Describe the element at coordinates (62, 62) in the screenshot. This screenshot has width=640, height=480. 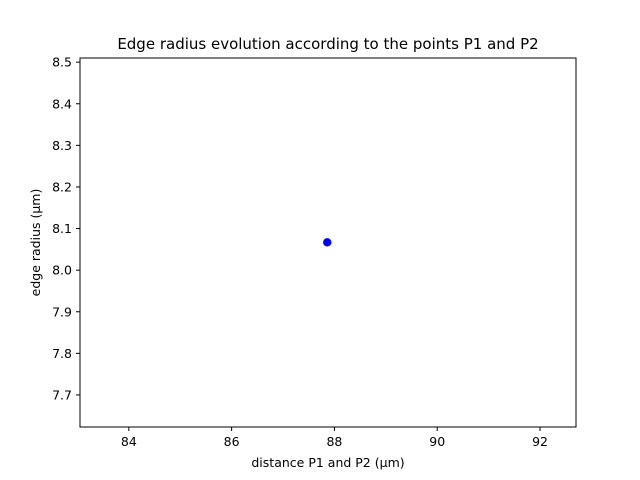
I see `y-tick-label: 8.5` at that location.